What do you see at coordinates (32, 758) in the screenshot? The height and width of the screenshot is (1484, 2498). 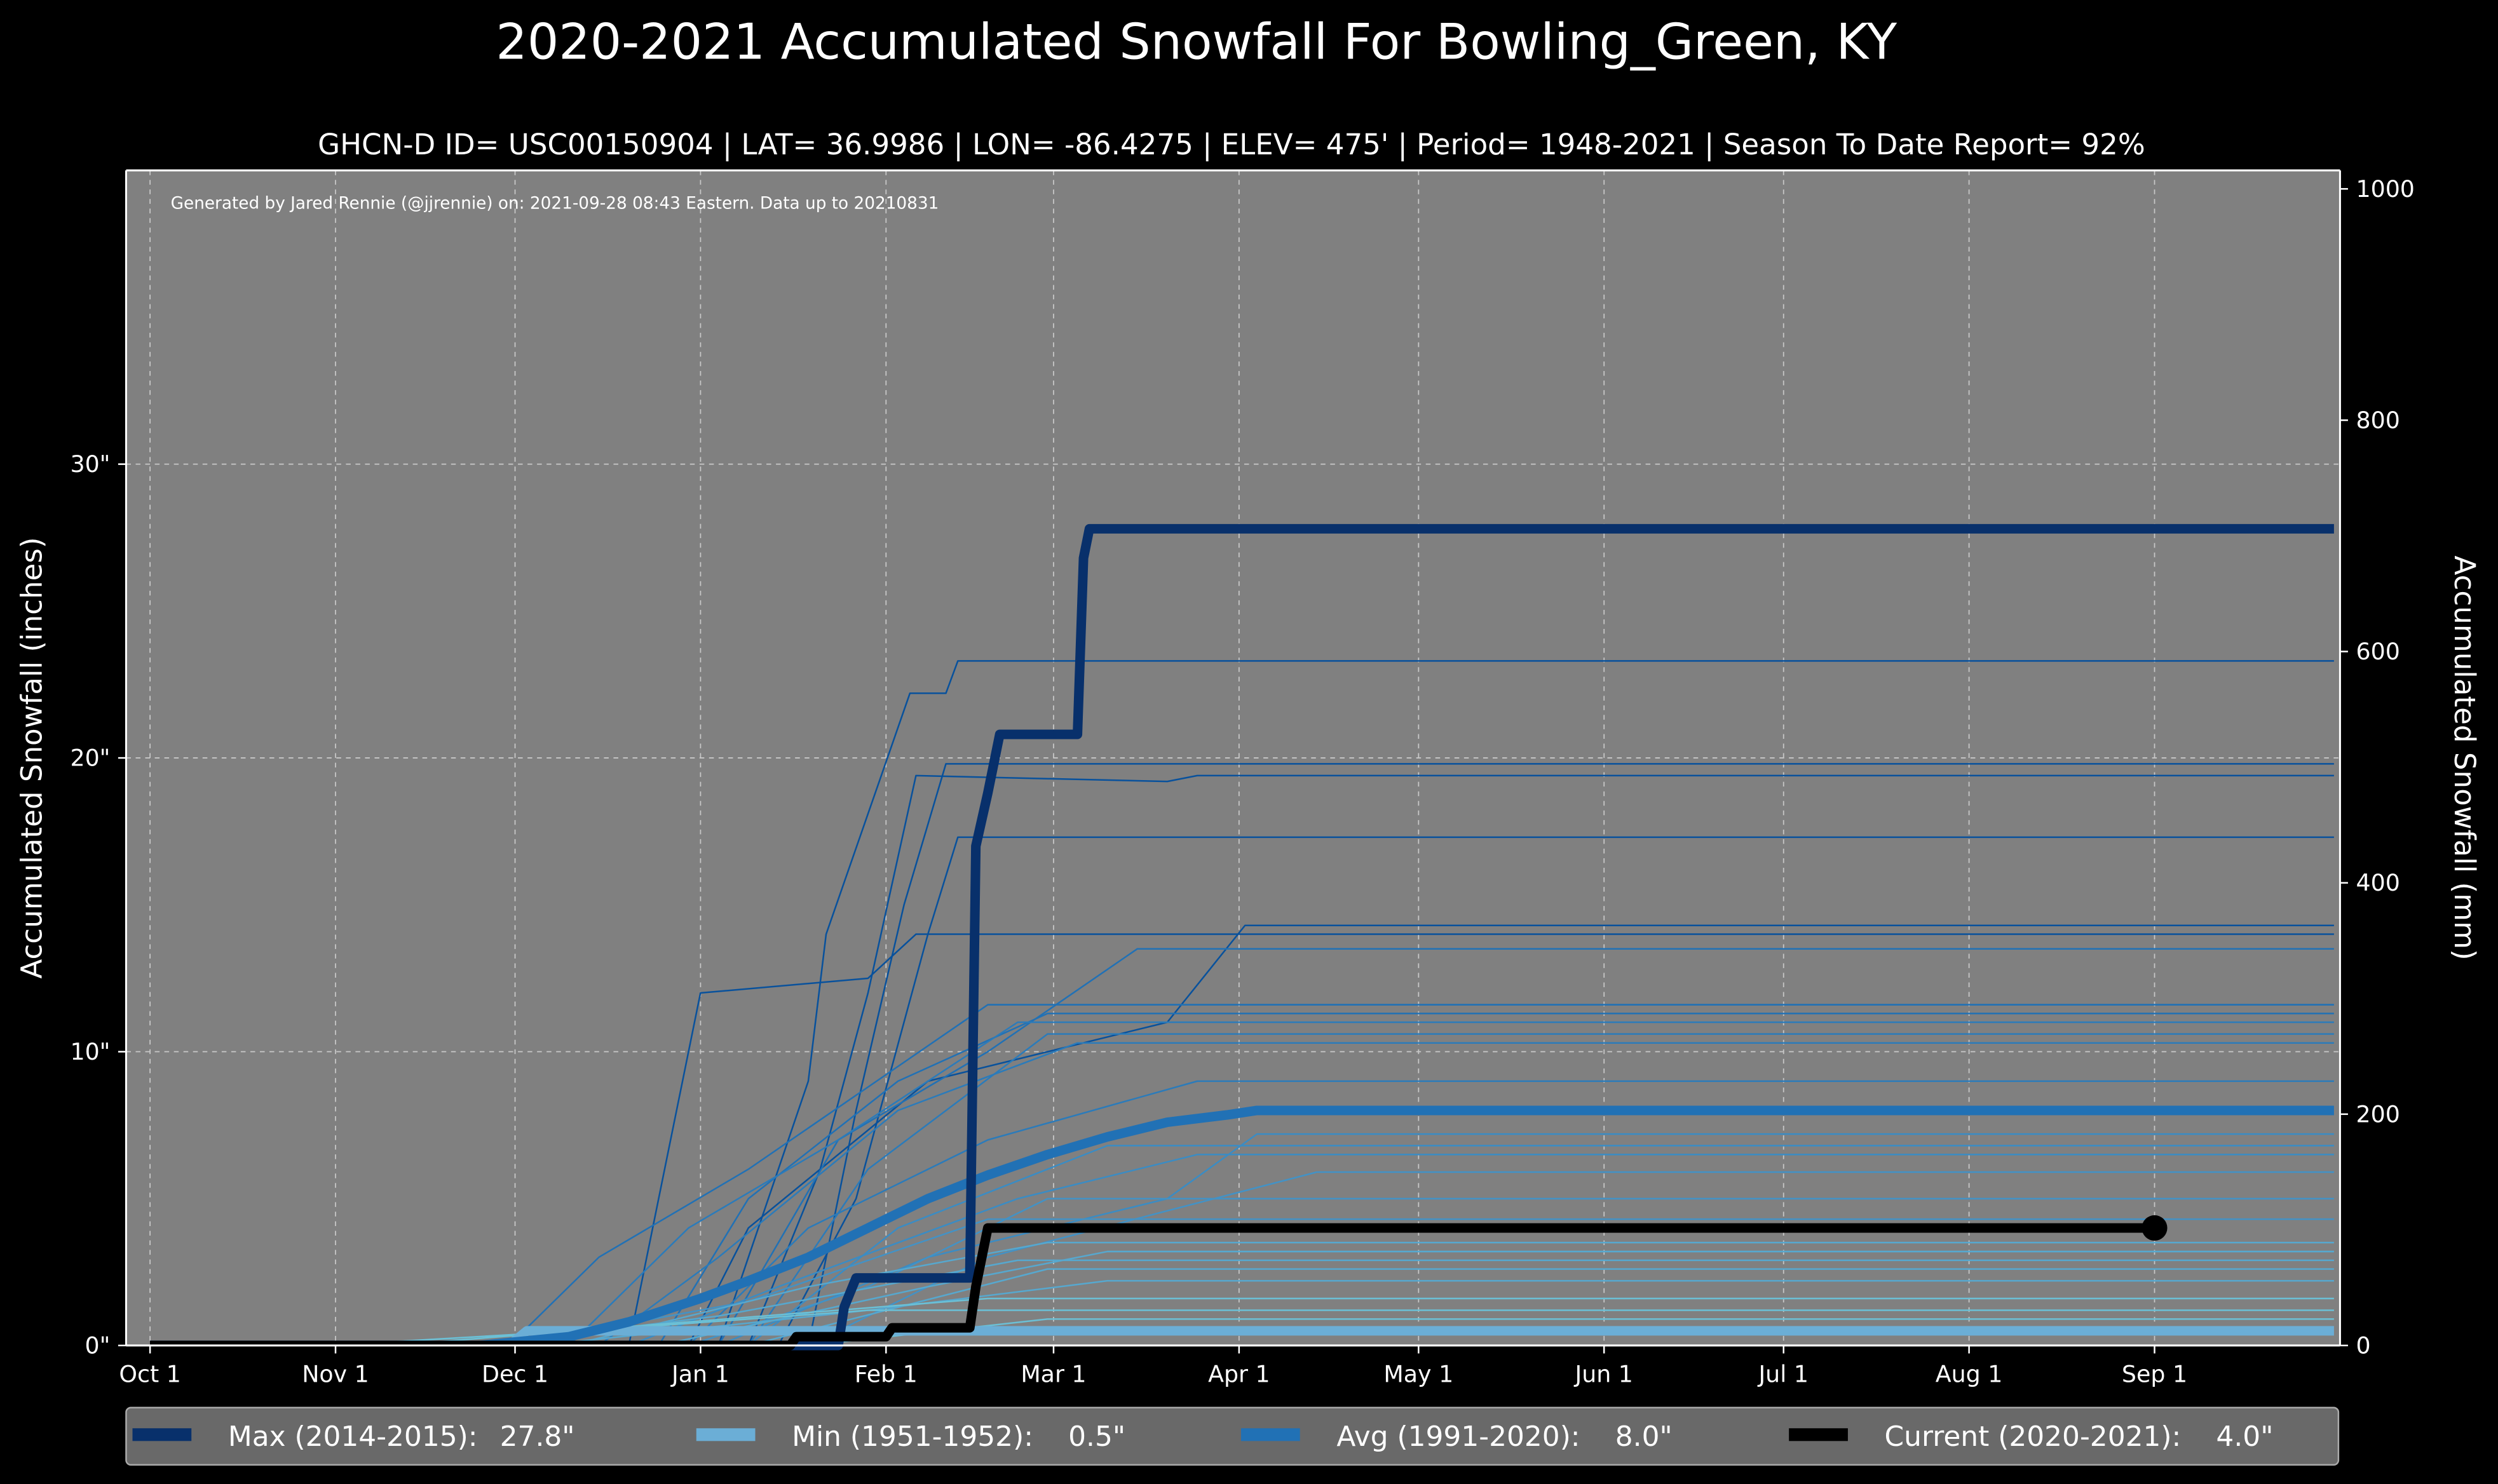 I see `y-axis-label-left: Accumulated Snowfall (inches)` at bounding box center [32, 758].